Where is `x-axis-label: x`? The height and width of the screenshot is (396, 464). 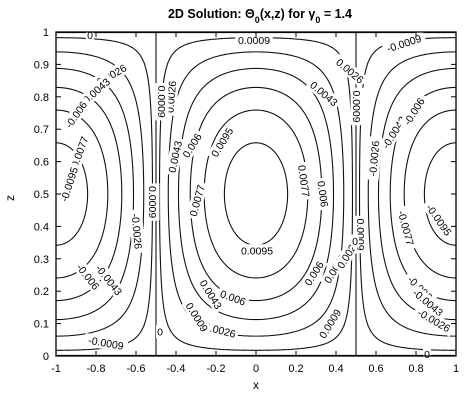
x-axis-label: x is located at coordinates (256, 385).